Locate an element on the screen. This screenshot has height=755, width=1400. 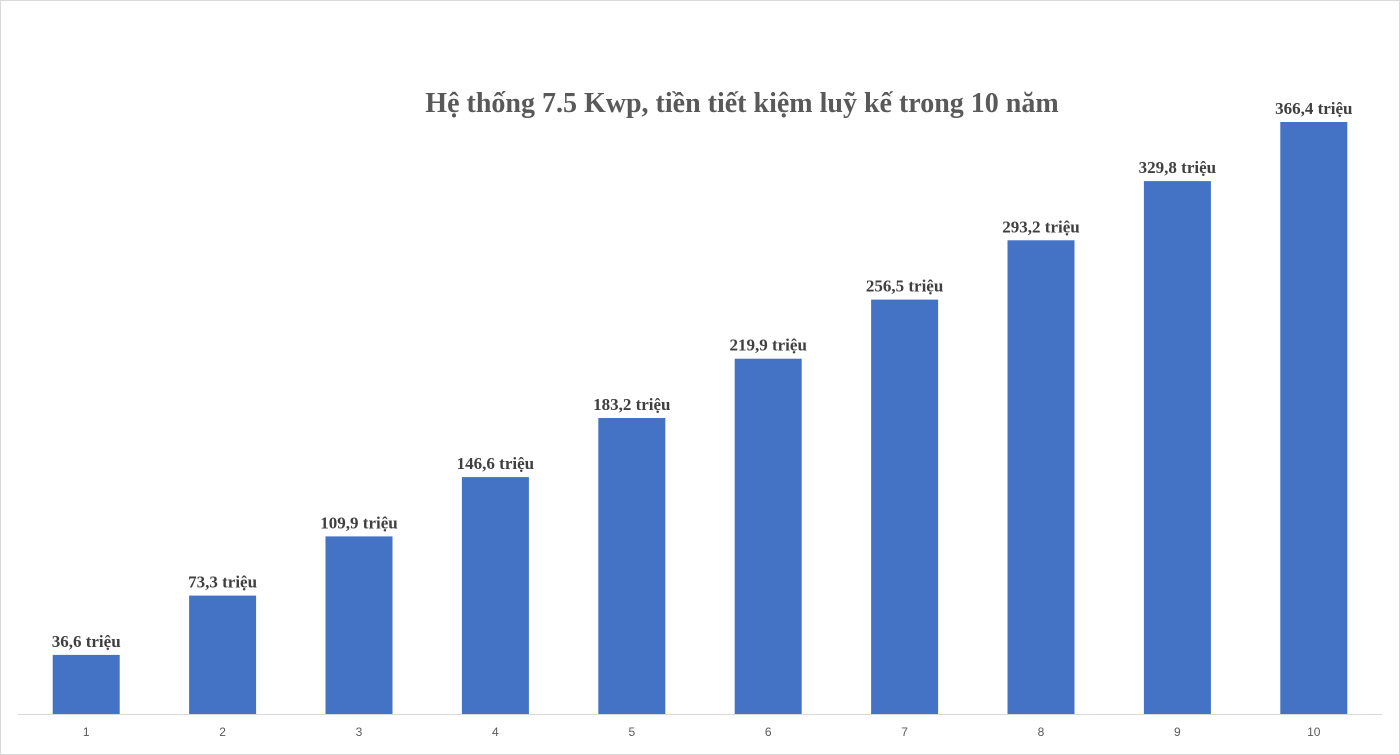
data-label-3: 109,9 triệu is located at coordinates (358, 522).